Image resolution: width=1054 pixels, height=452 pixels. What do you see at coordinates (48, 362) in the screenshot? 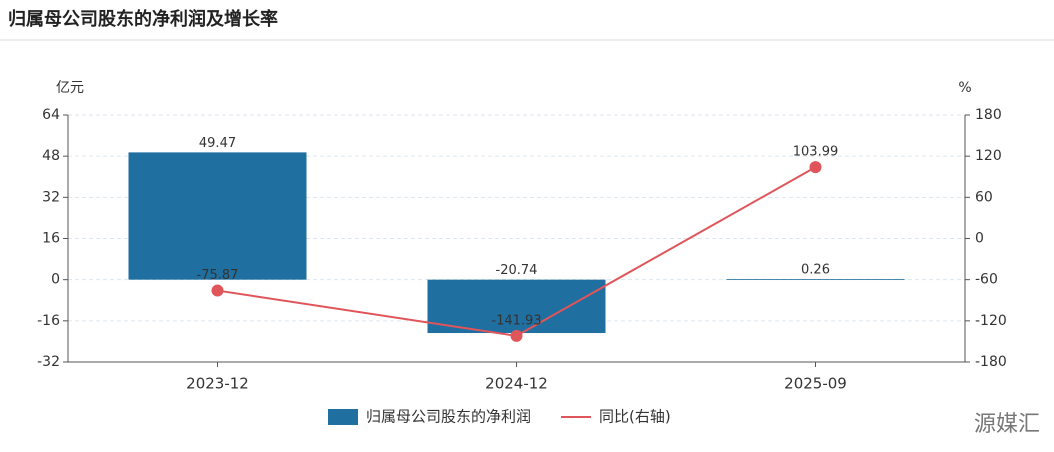
I see `y-tick-label: -32` at bounding box center [48, 362].